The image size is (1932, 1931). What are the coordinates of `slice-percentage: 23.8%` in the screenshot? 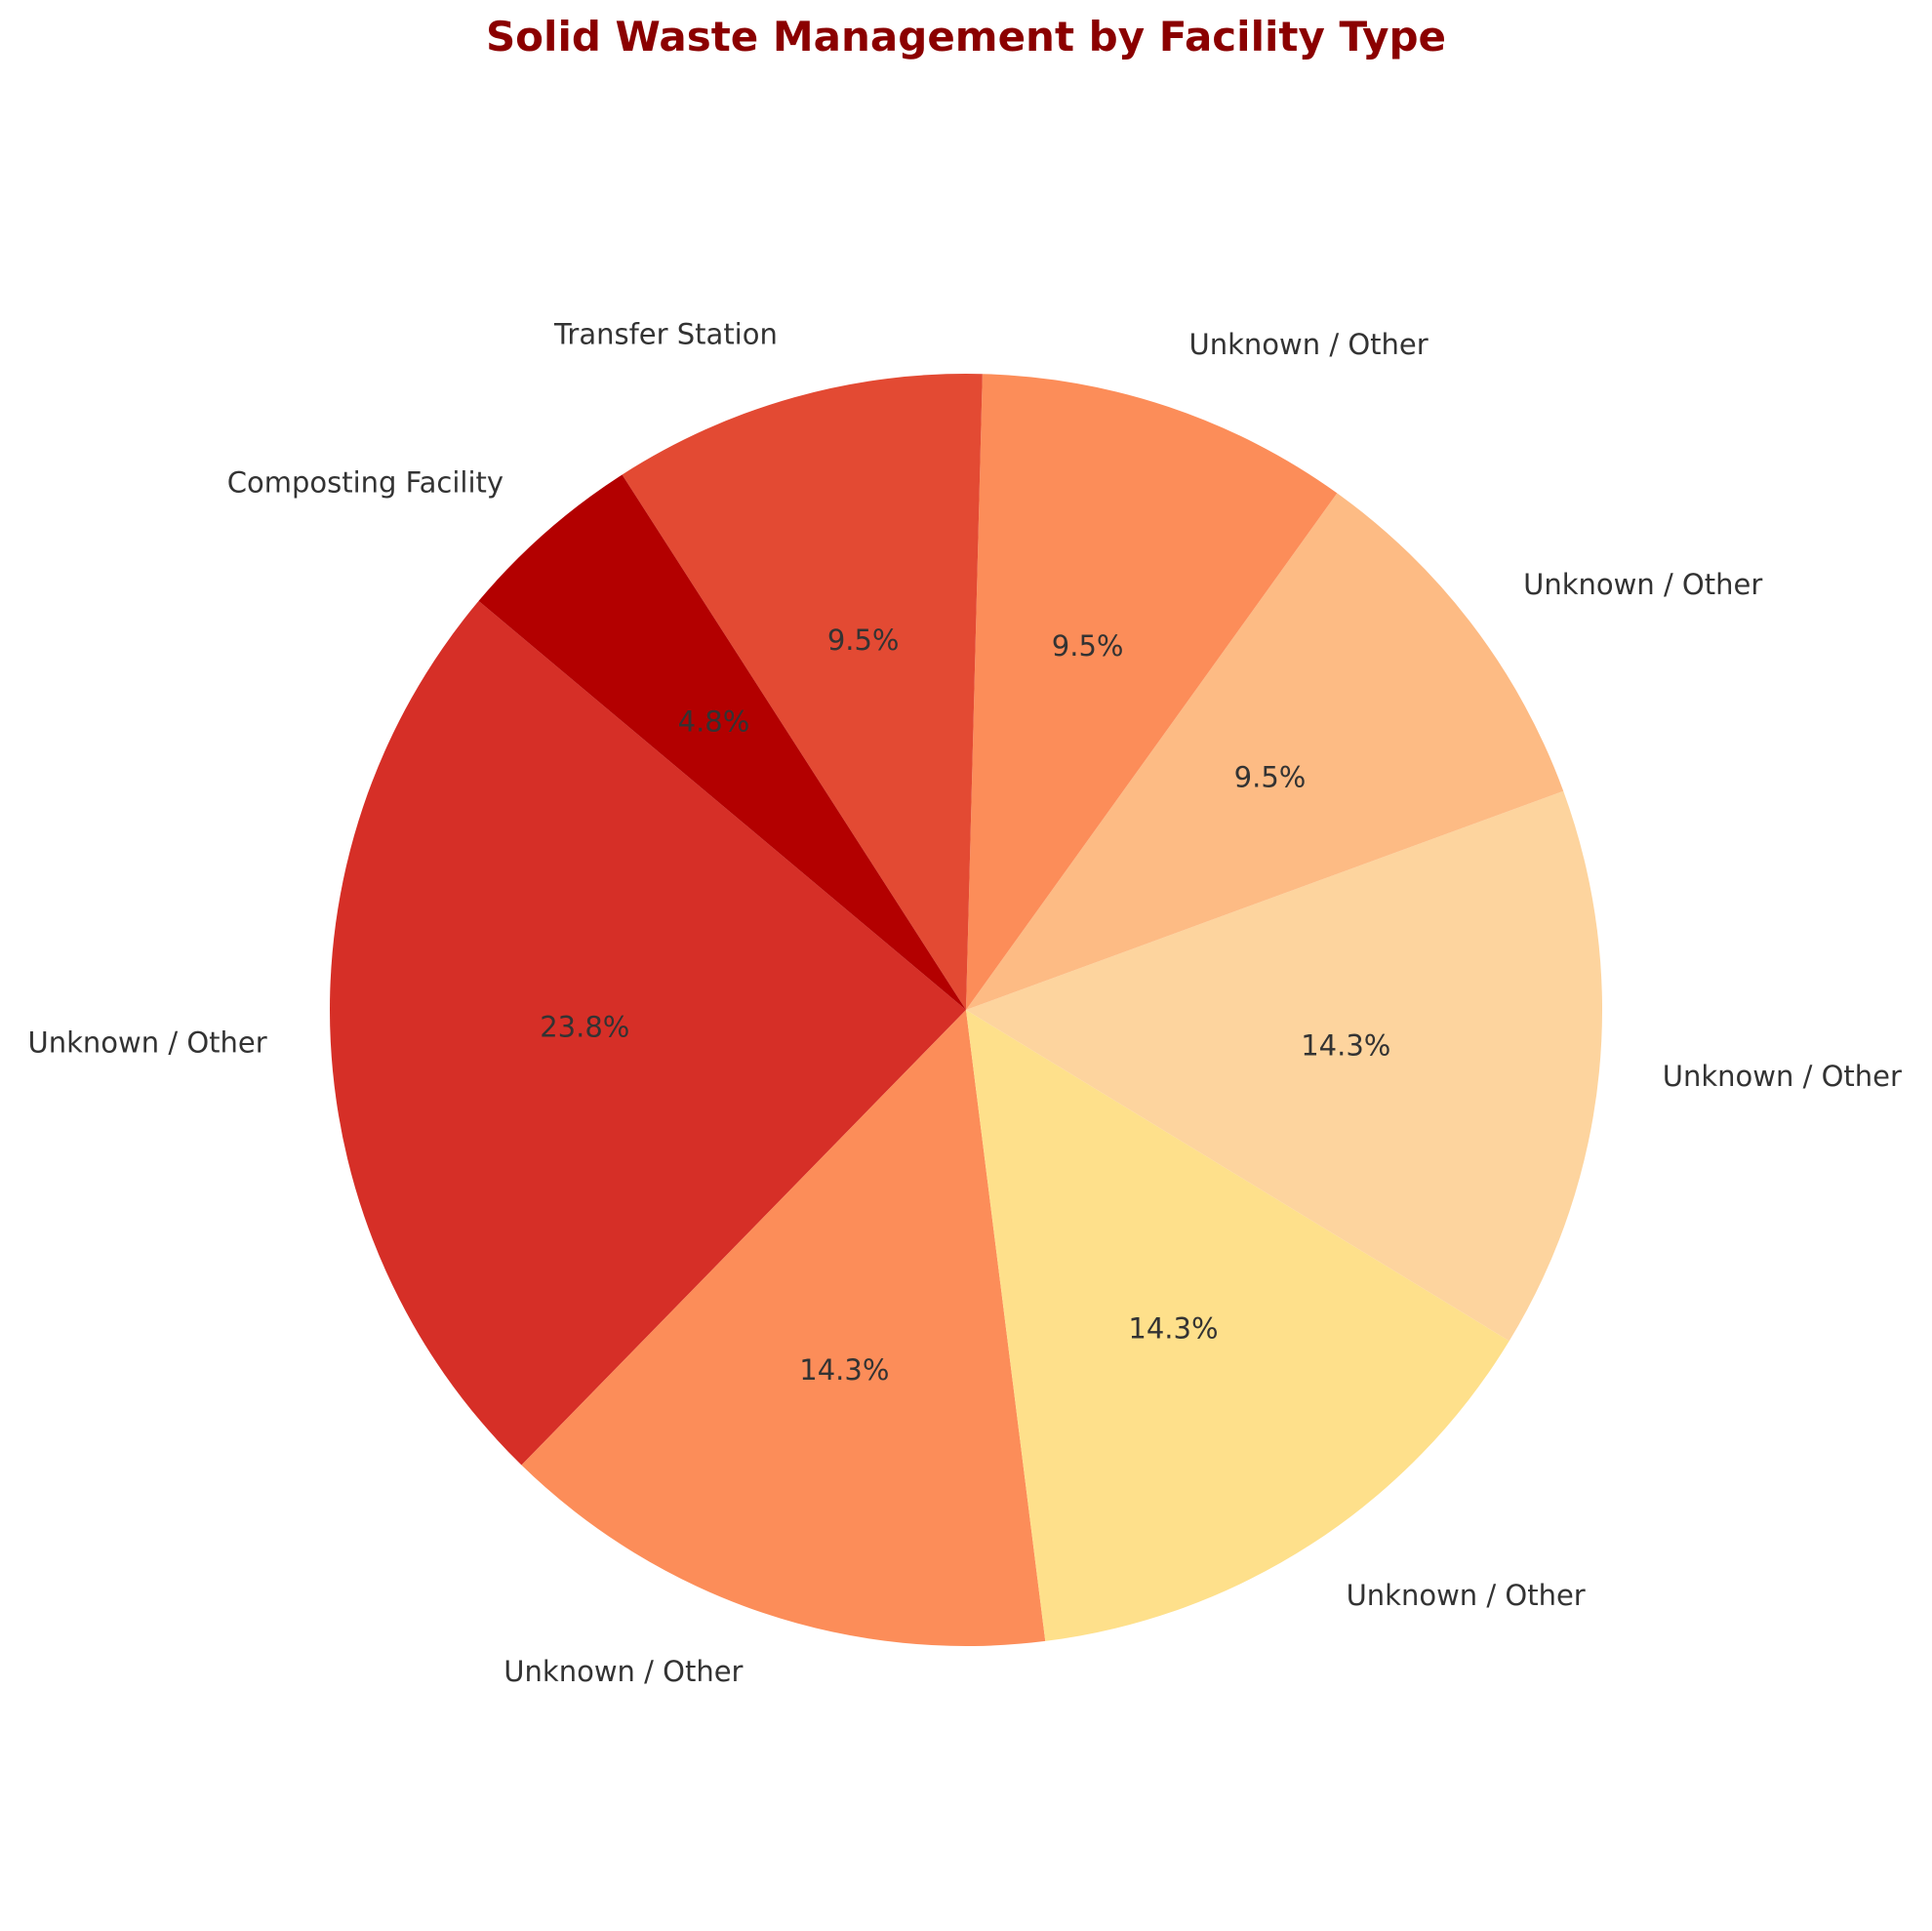 It's located at (584, 1026).